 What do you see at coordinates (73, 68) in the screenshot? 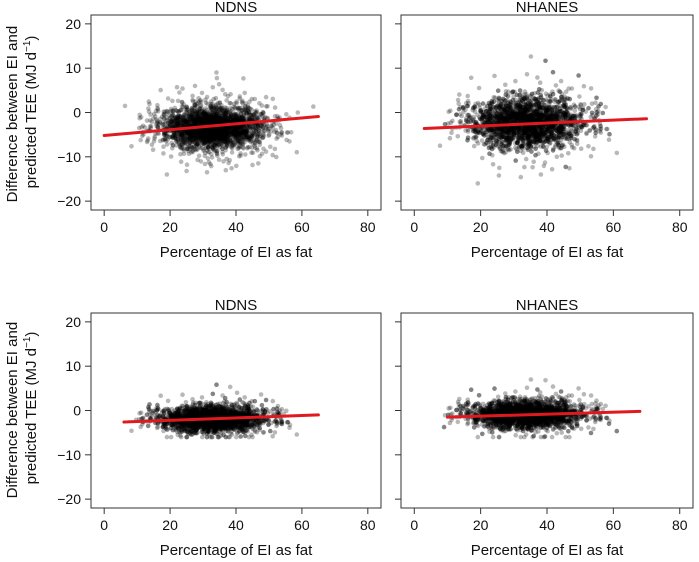
I see `y-tick-label: 10` at bounding box center [73, 68].